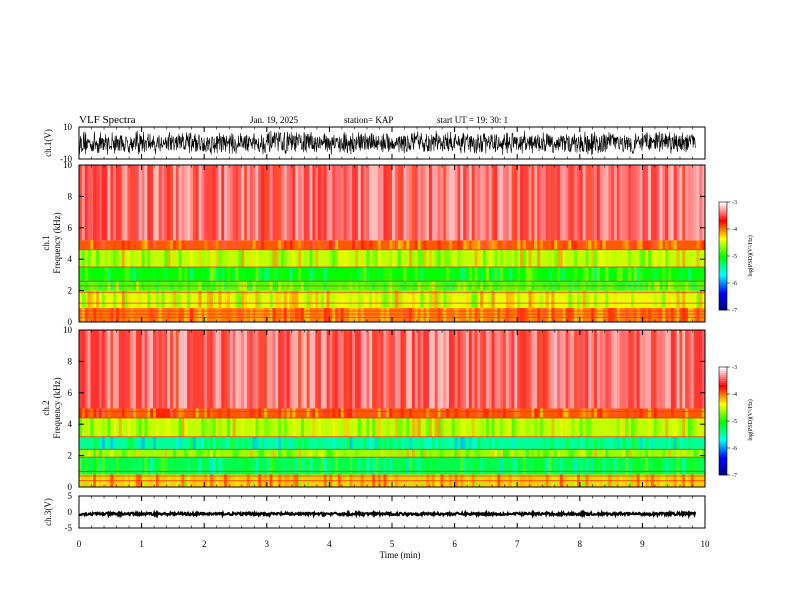  I want to click on ch1-colorbar-step, so click(723, 237).